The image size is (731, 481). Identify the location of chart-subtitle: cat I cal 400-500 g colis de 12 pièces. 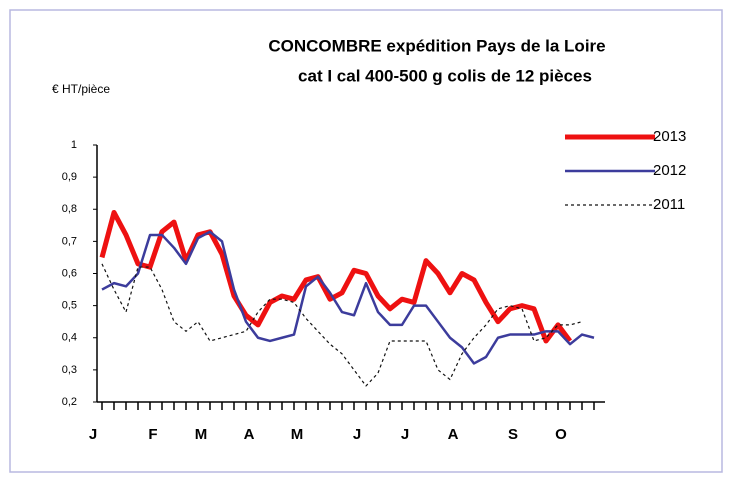
(445, 75).